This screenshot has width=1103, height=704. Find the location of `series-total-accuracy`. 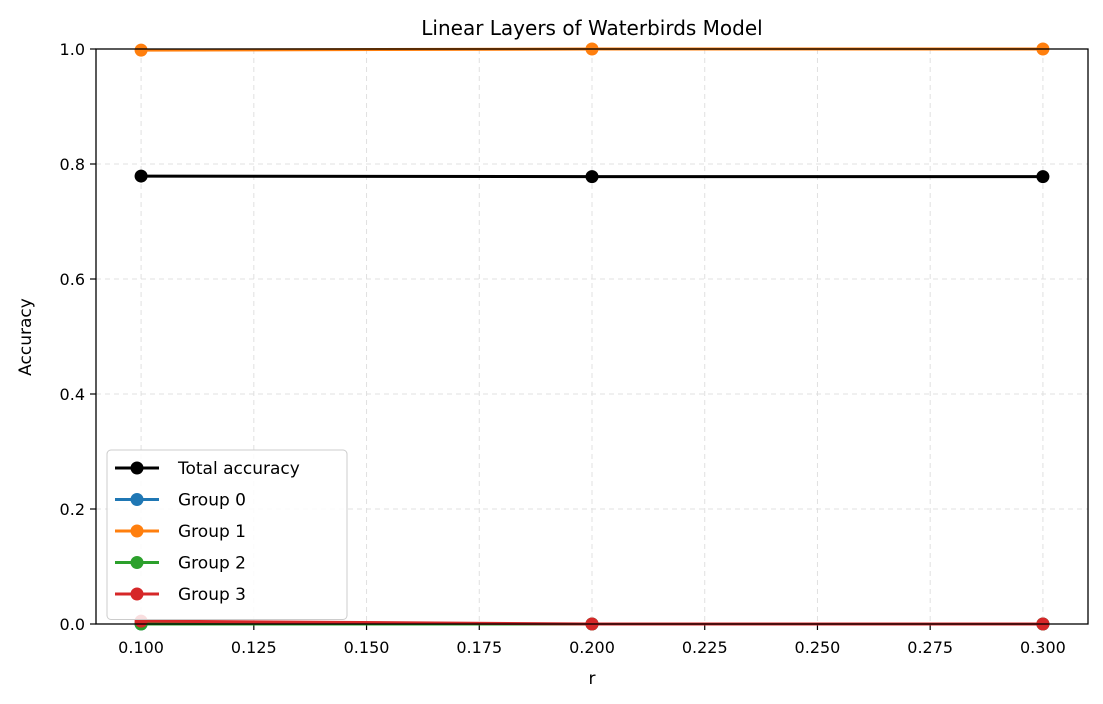

series-total-accuracy is located at coordinates (592, 176).